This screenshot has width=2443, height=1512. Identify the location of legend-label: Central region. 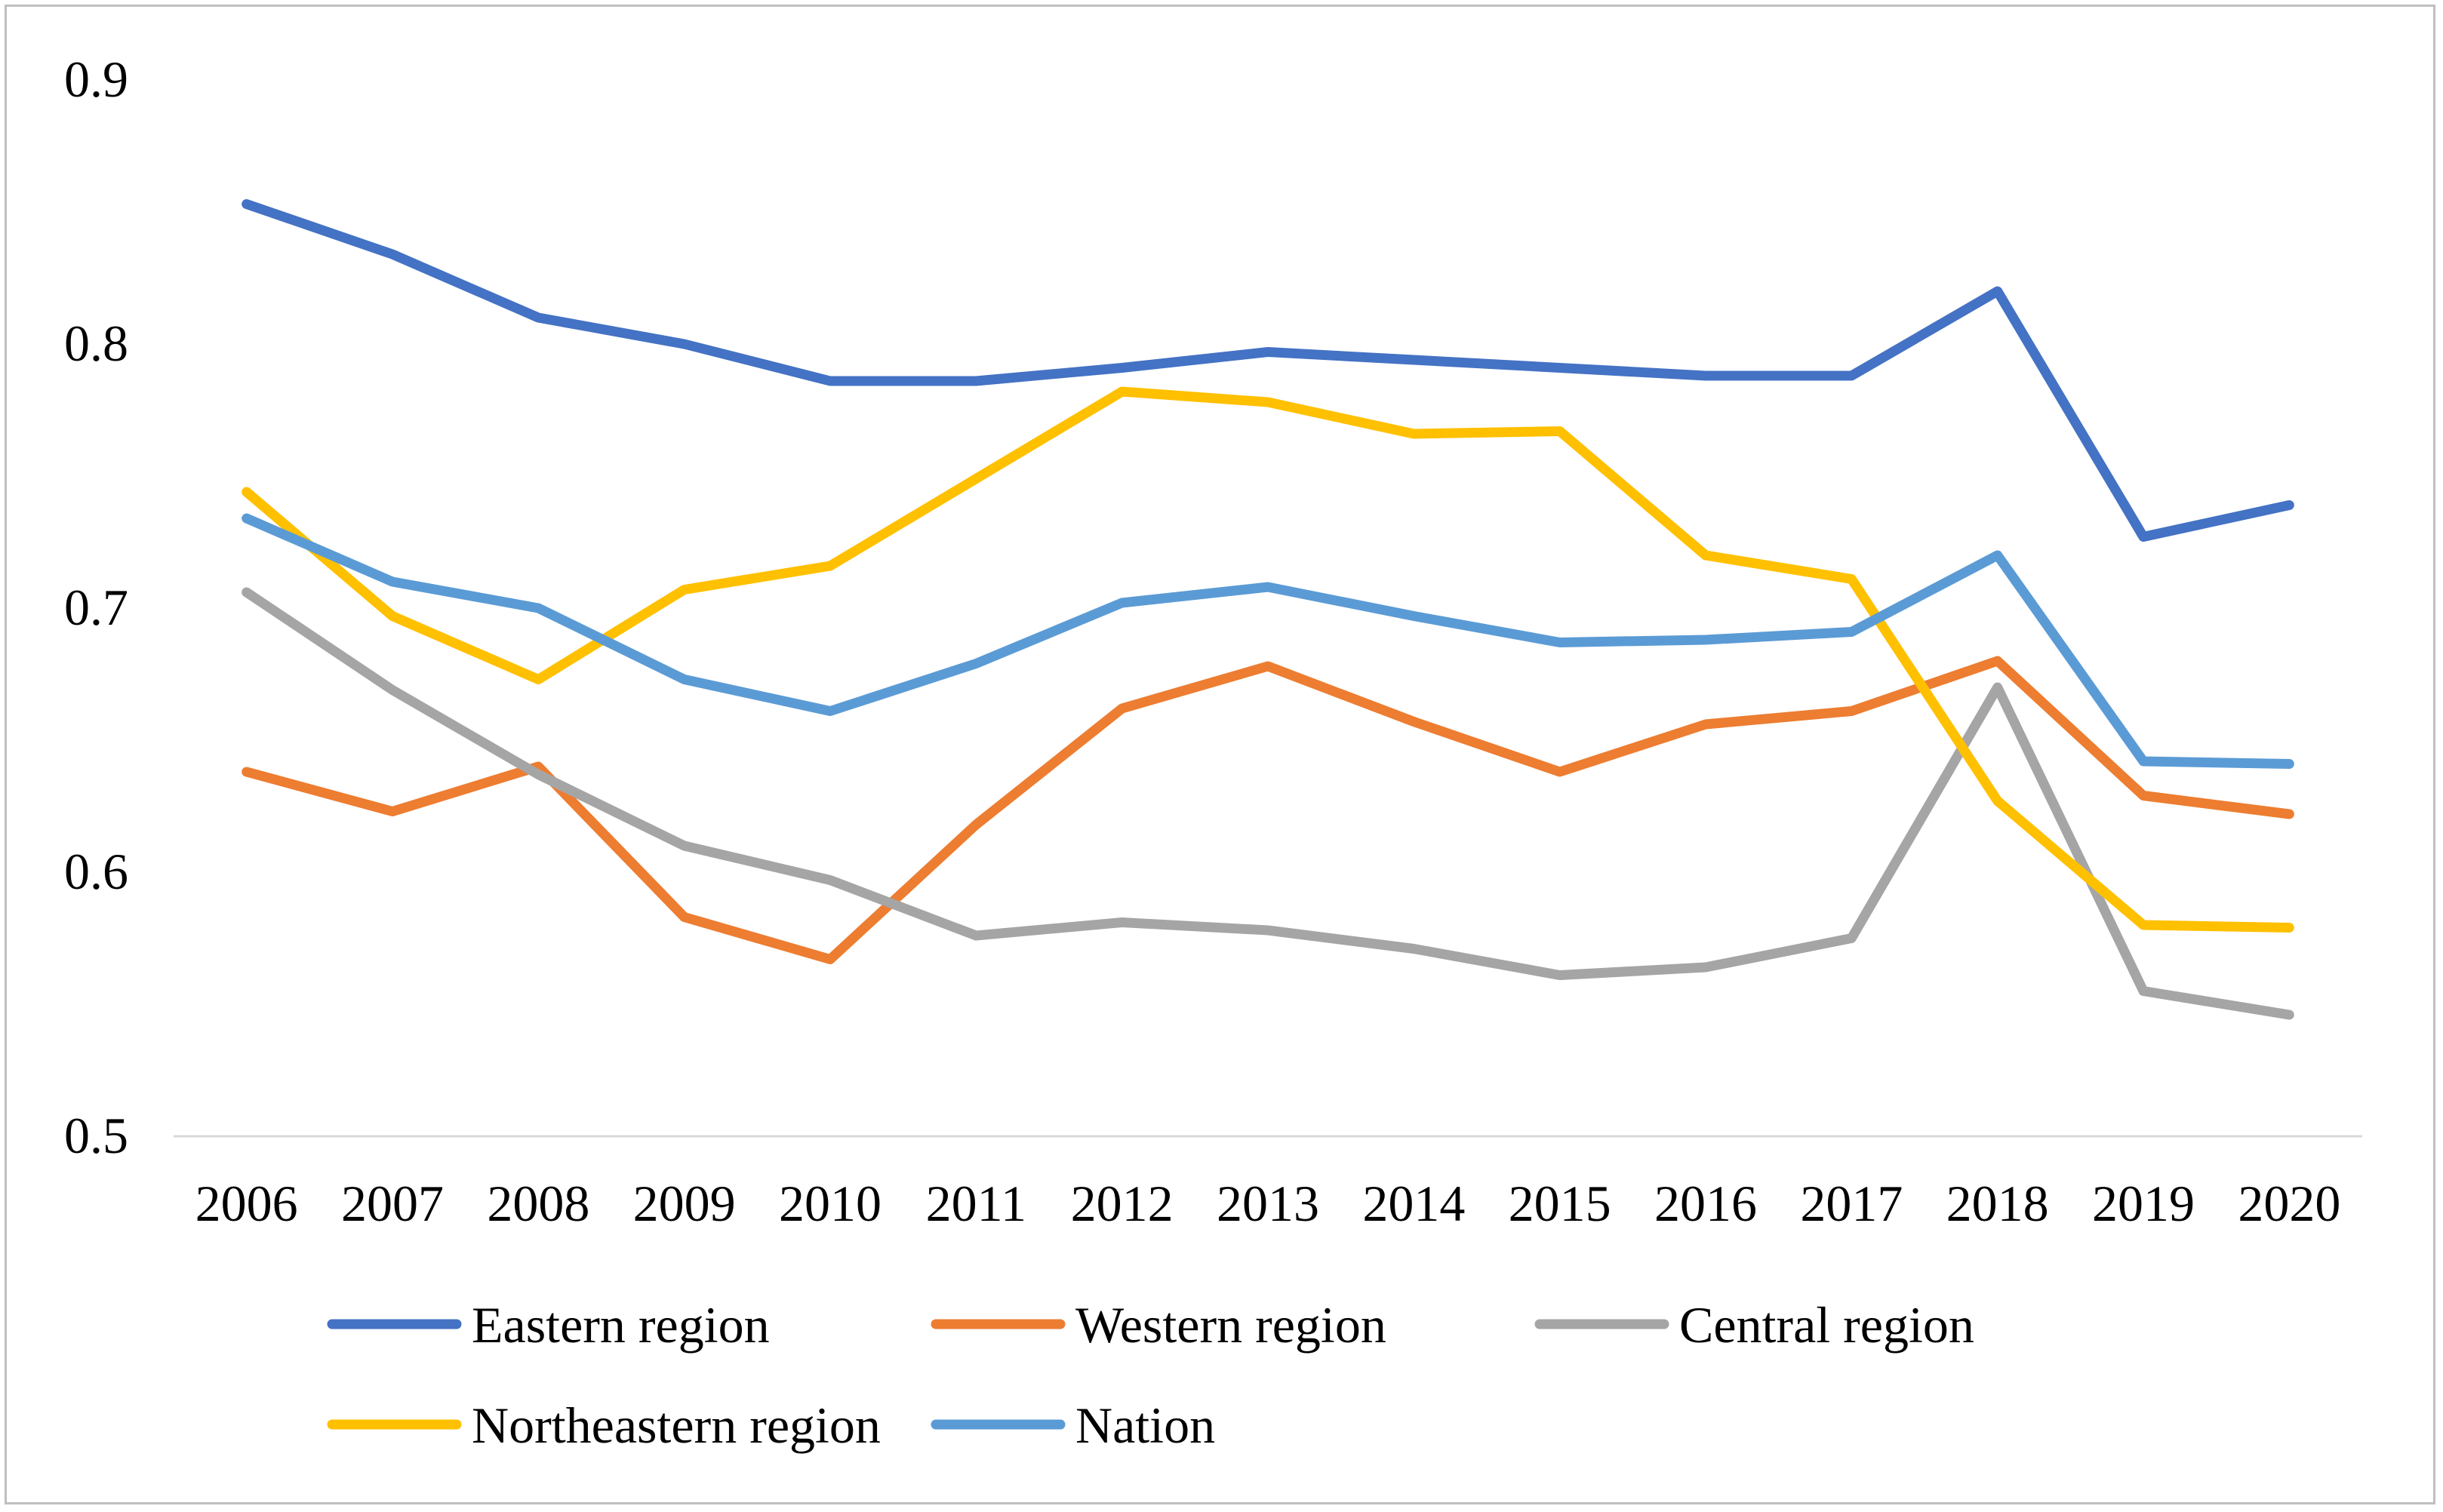
(1826, 1325).